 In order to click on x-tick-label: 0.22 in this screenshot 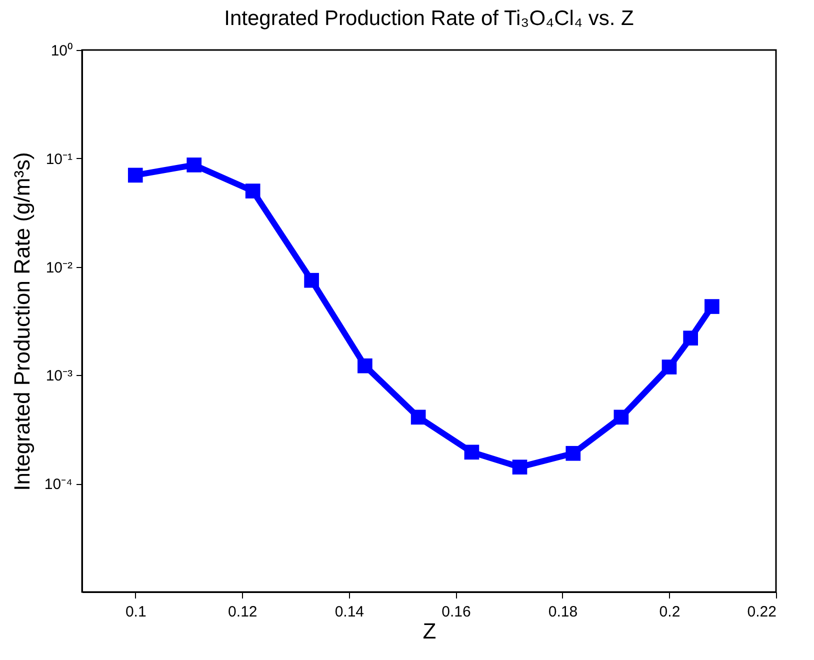, I will do `click(761, 612)`.